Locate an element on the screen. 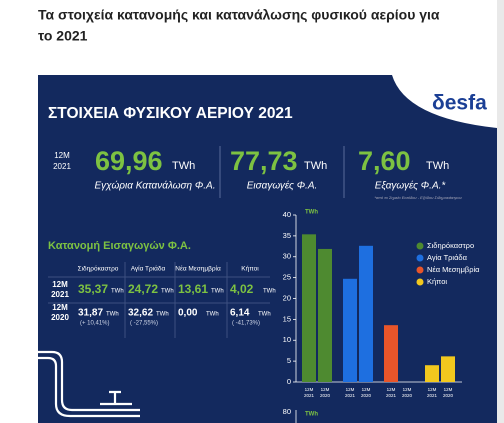 This screenshot has height=423, width=504. legend-label: Νέα Μεσημβρία is located at coordinates (453, 269).